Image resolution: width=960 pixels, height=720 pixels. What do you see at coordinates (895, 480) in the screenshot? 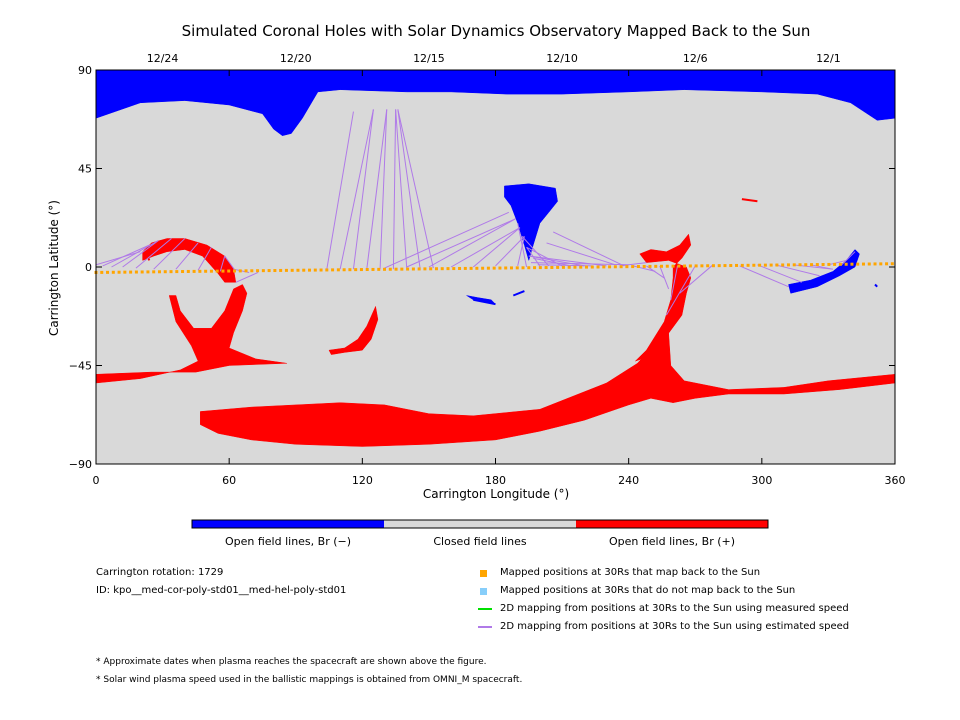
I see `x-tick-label: 360` at bounding box center [895, 480].